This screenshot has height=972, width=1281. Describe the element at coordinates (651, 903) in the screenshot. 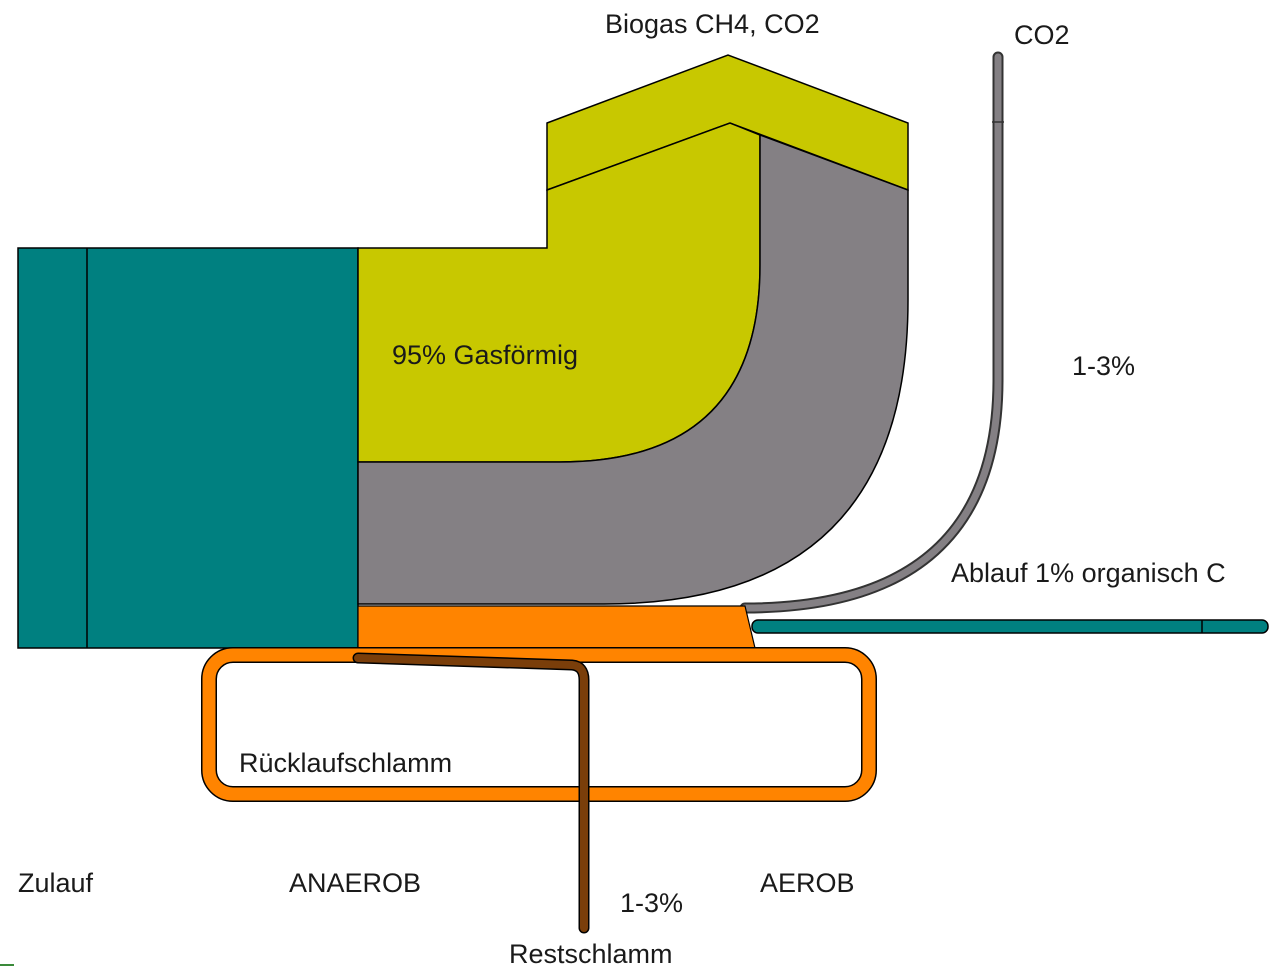

I see `restschlamm-percent-label: 1-3%` at that location.